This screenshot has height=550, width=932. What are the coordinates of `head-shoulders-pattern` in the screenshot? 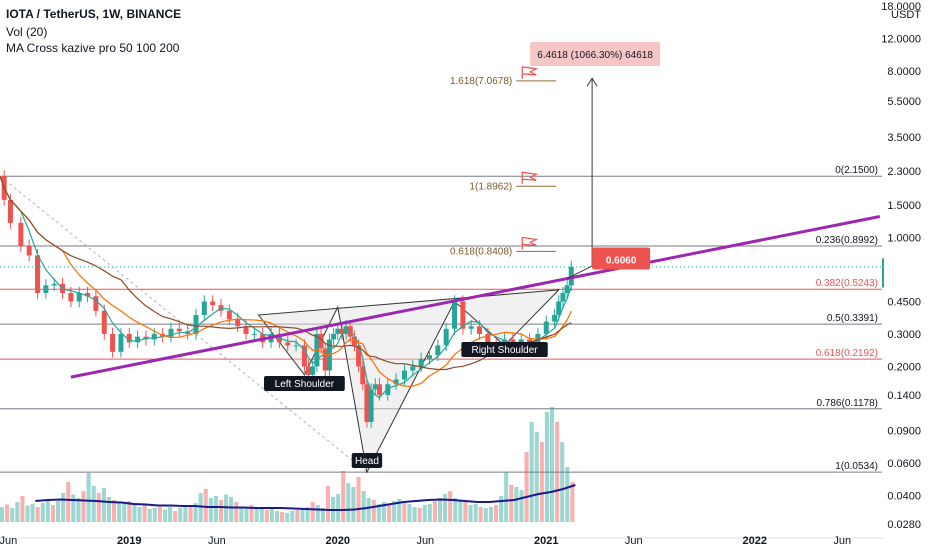 It's located at (409, 381).